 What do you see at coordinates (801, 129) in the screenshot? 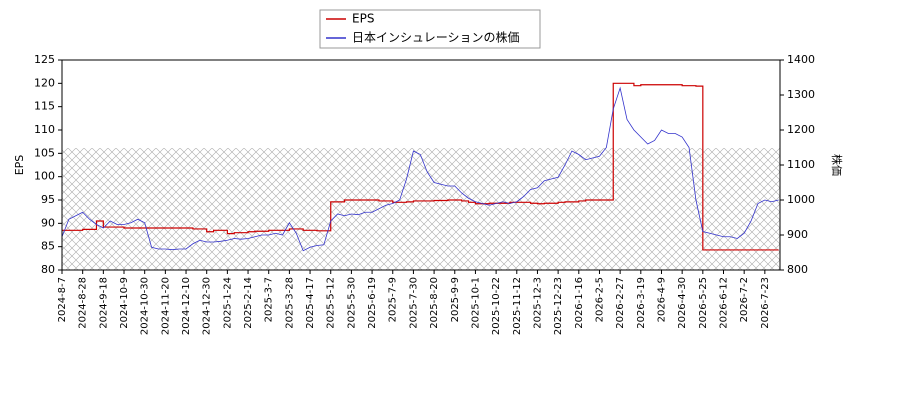
I see `y2-tick-label: 1200` at bounding box center [801, 129].